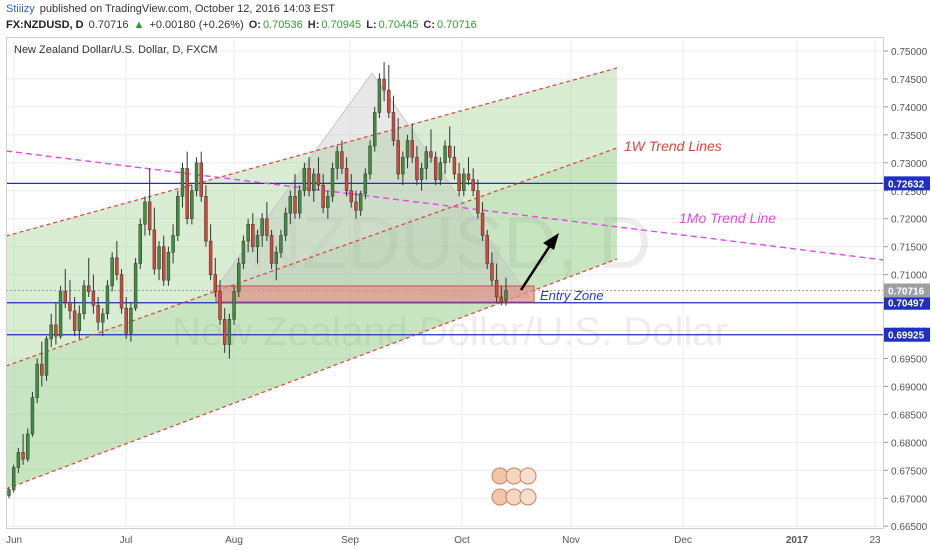  I want to click on author-link: Stiiizy, so click(20, 9).